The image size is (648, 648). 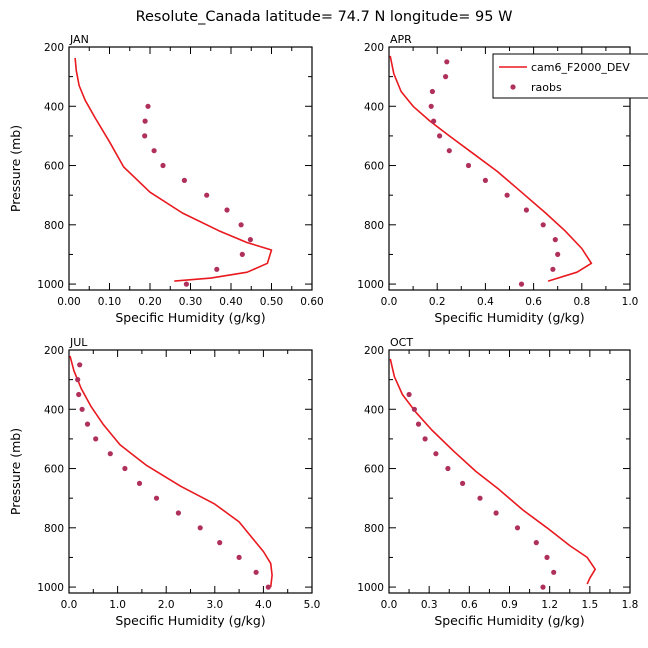 What do you see at coordinates (401, 39) in the screenshot?
I see `panel-label: APR` at bounding box center [401, 39].